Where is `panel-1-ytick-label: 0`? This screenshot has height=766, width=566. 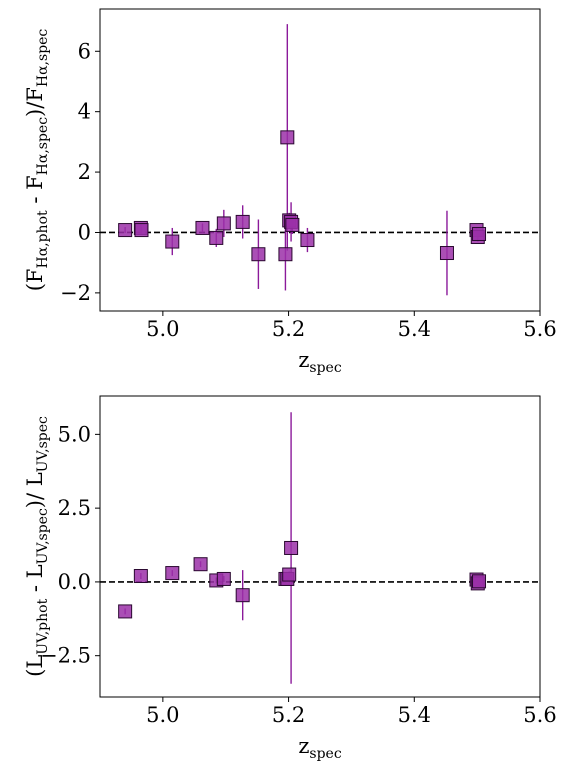
panel-1-ytick-label: 0 is located at coordinates (84, 232).